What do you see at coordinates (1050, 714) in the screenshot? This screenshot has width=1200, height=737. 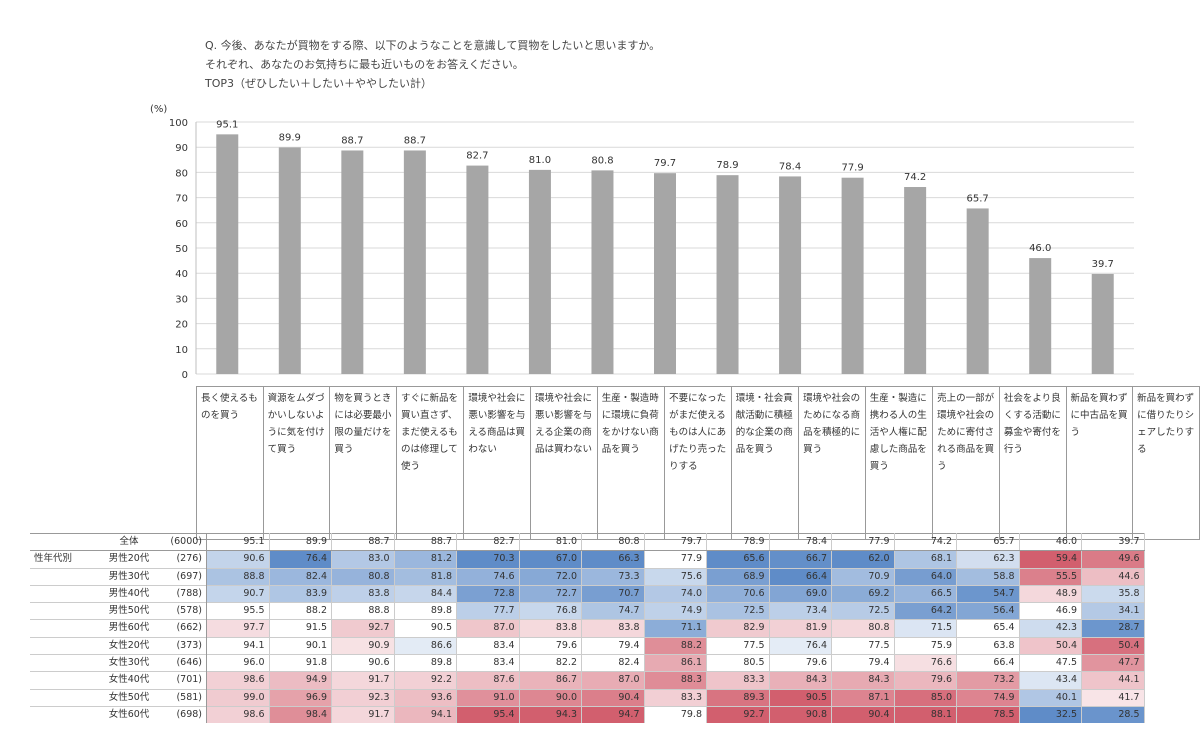 I see `table-cell: 32.5` at bounding box center [1050, 714].